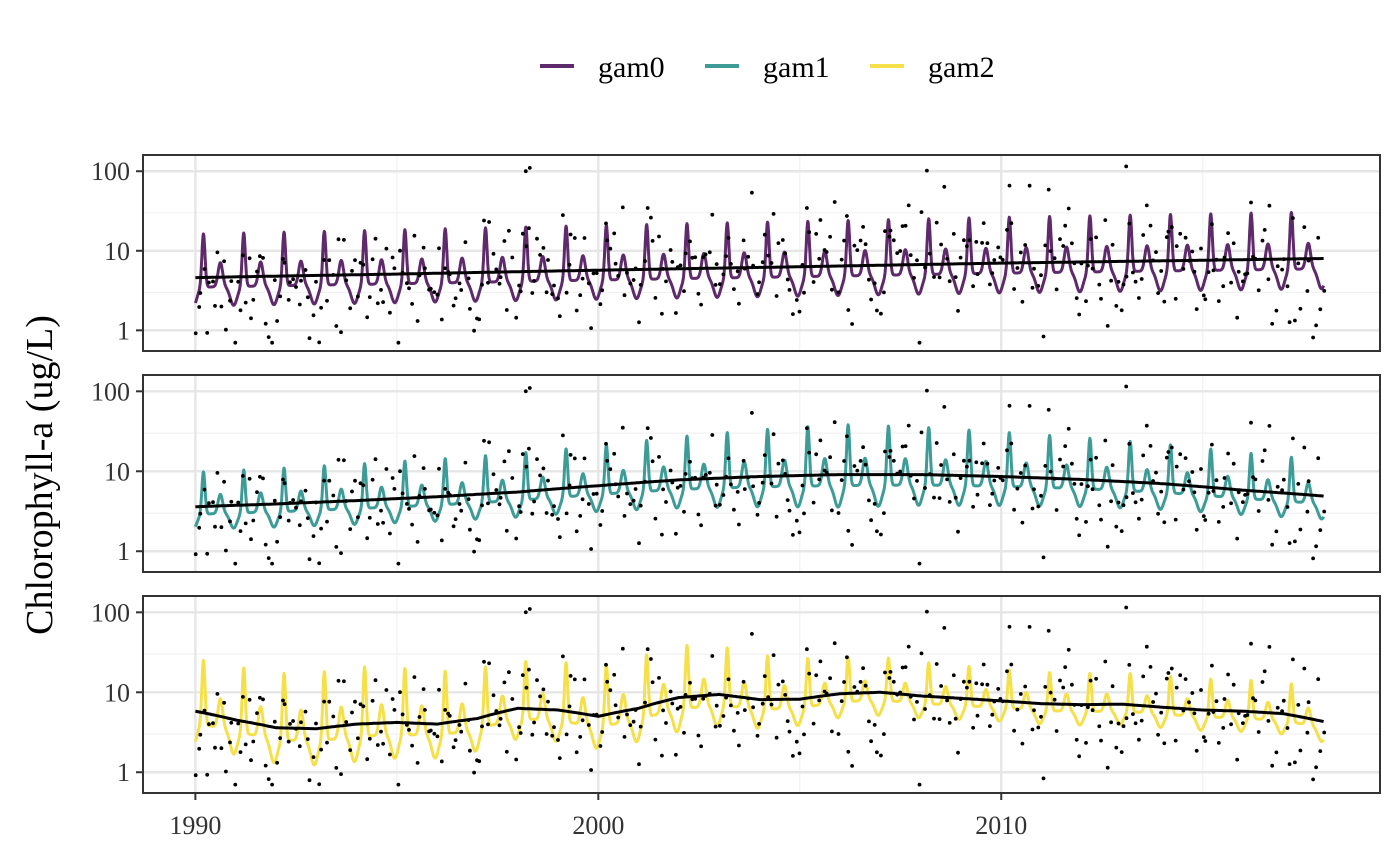  Describe the element at coordinates (1001, 825) in the screenshot. I see `x-tick-label: 2010` at that location.